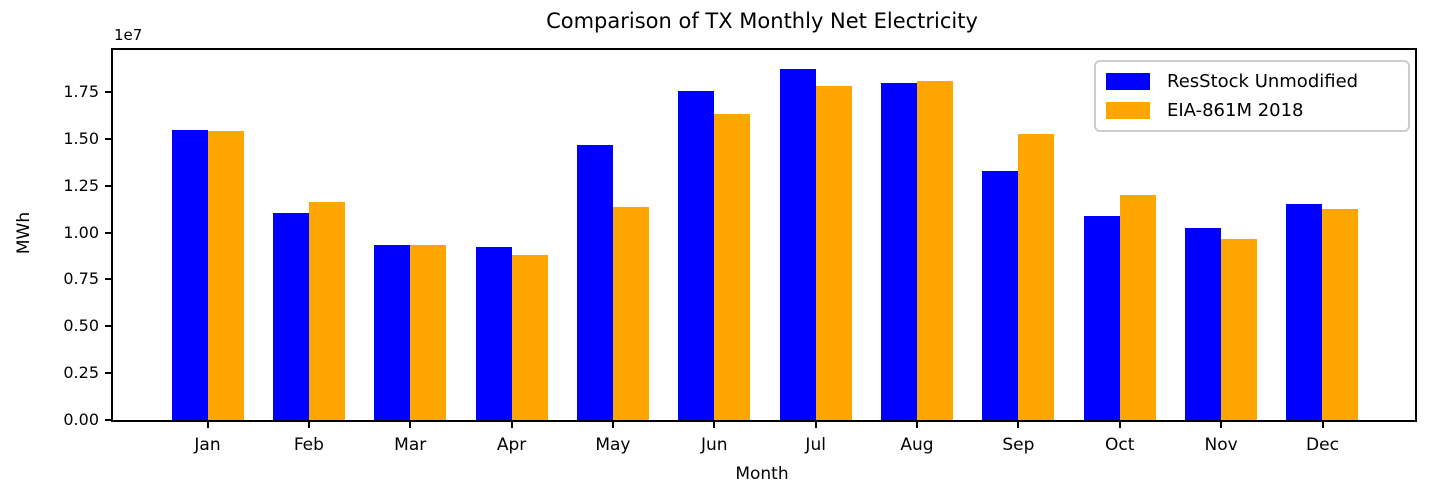  What do you see at coordinates (1036, 276) in the screenshot?
I see `bar-sep-eia` at bounding box center [1036, 276].